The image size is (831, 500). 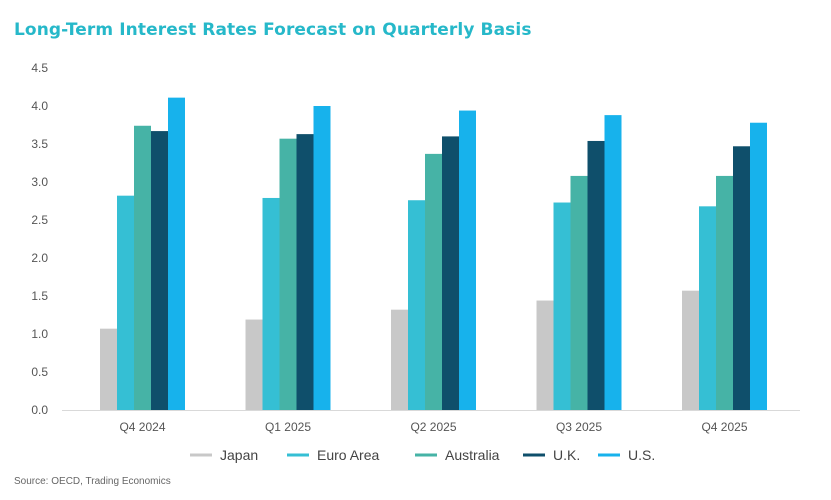 I want to click on y-tick-label: 1.5, so click(x=39, y=296).